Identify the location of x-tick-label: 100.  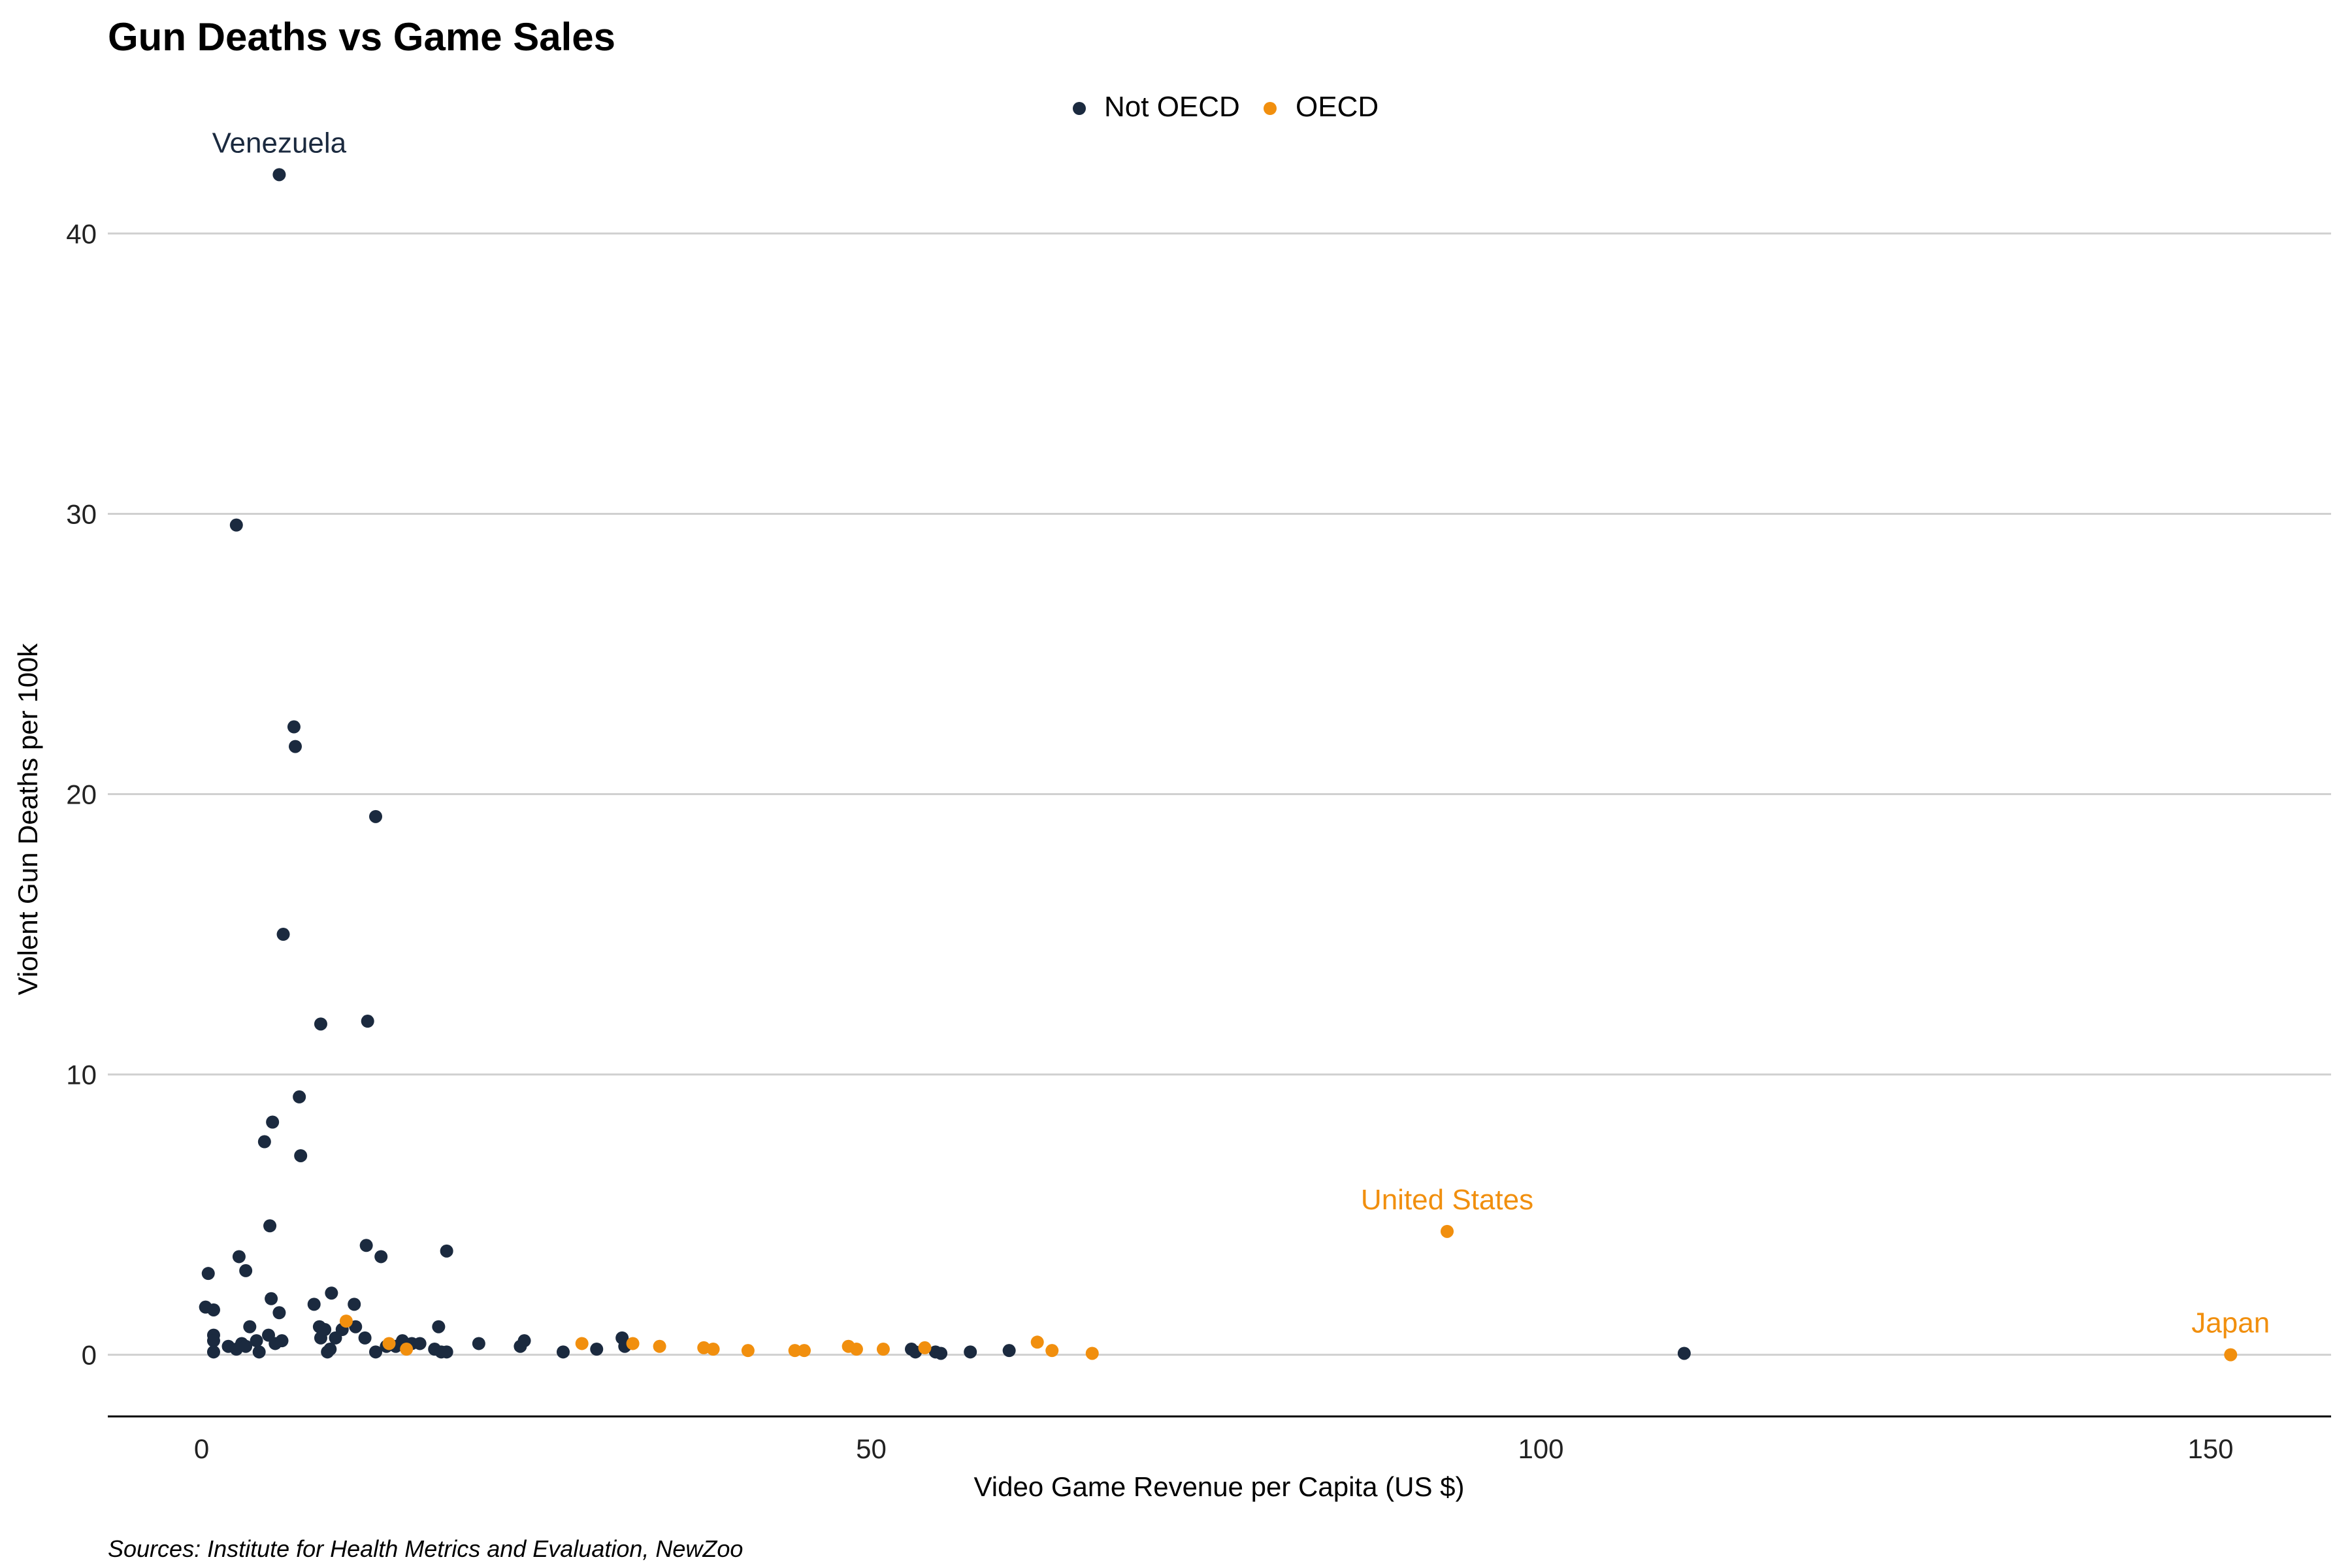
(1540, 1448).